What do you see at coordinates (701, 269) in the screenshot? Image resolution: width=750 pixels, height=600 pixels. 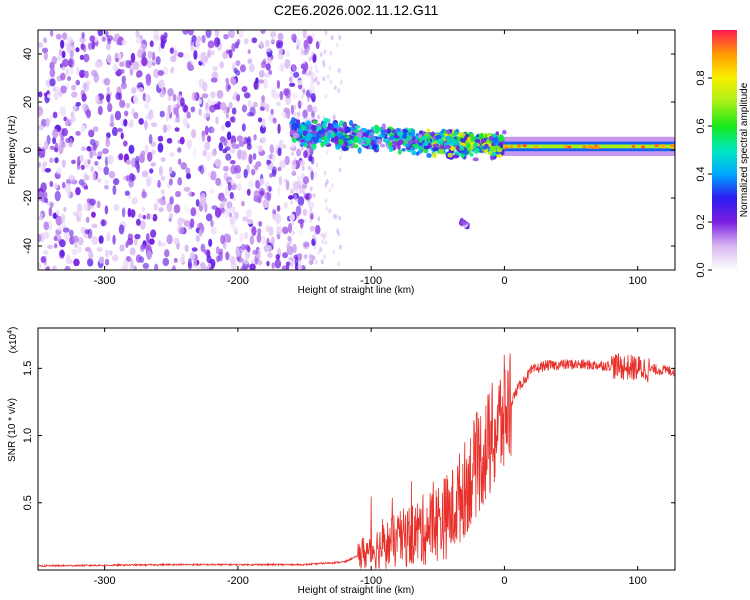 I see `colorbar-tick-label: 0.0` at bounding box center [701, 269].